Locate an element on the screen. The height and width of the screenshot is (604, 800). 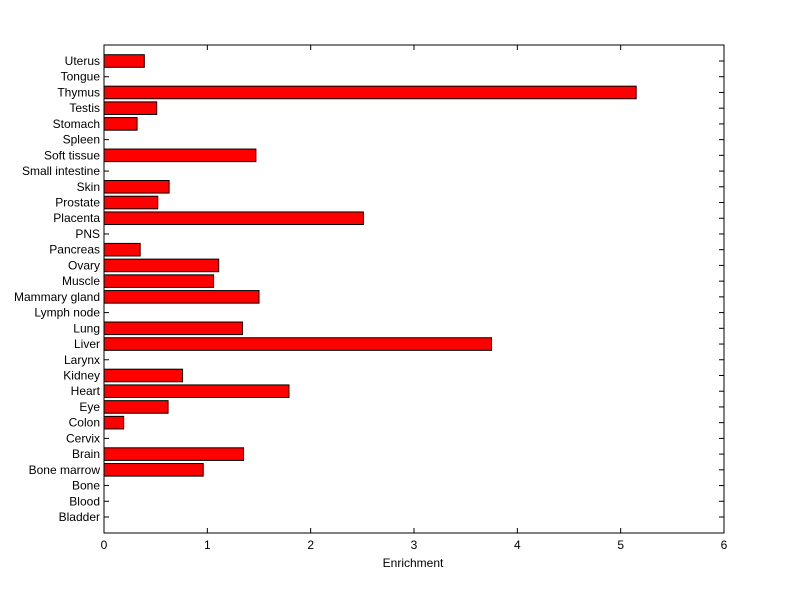
bar-colon is located at coordinates (114, 422).